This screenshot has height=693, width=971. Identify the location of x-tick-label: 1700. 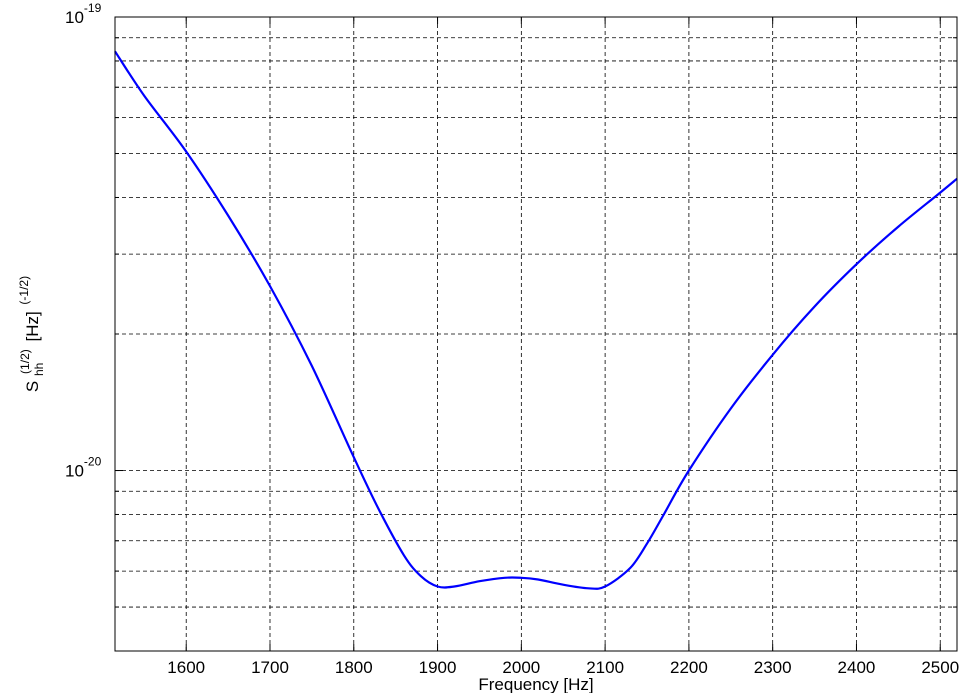
(270, 667).